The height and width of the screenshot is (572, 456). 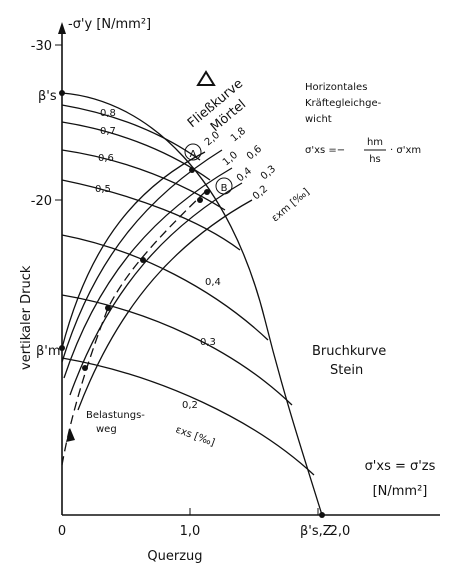 What do you see at coordinates (325, 150) in the screenshot?
I see `formula: σ'xs =−` at bounding box center [325, 150].